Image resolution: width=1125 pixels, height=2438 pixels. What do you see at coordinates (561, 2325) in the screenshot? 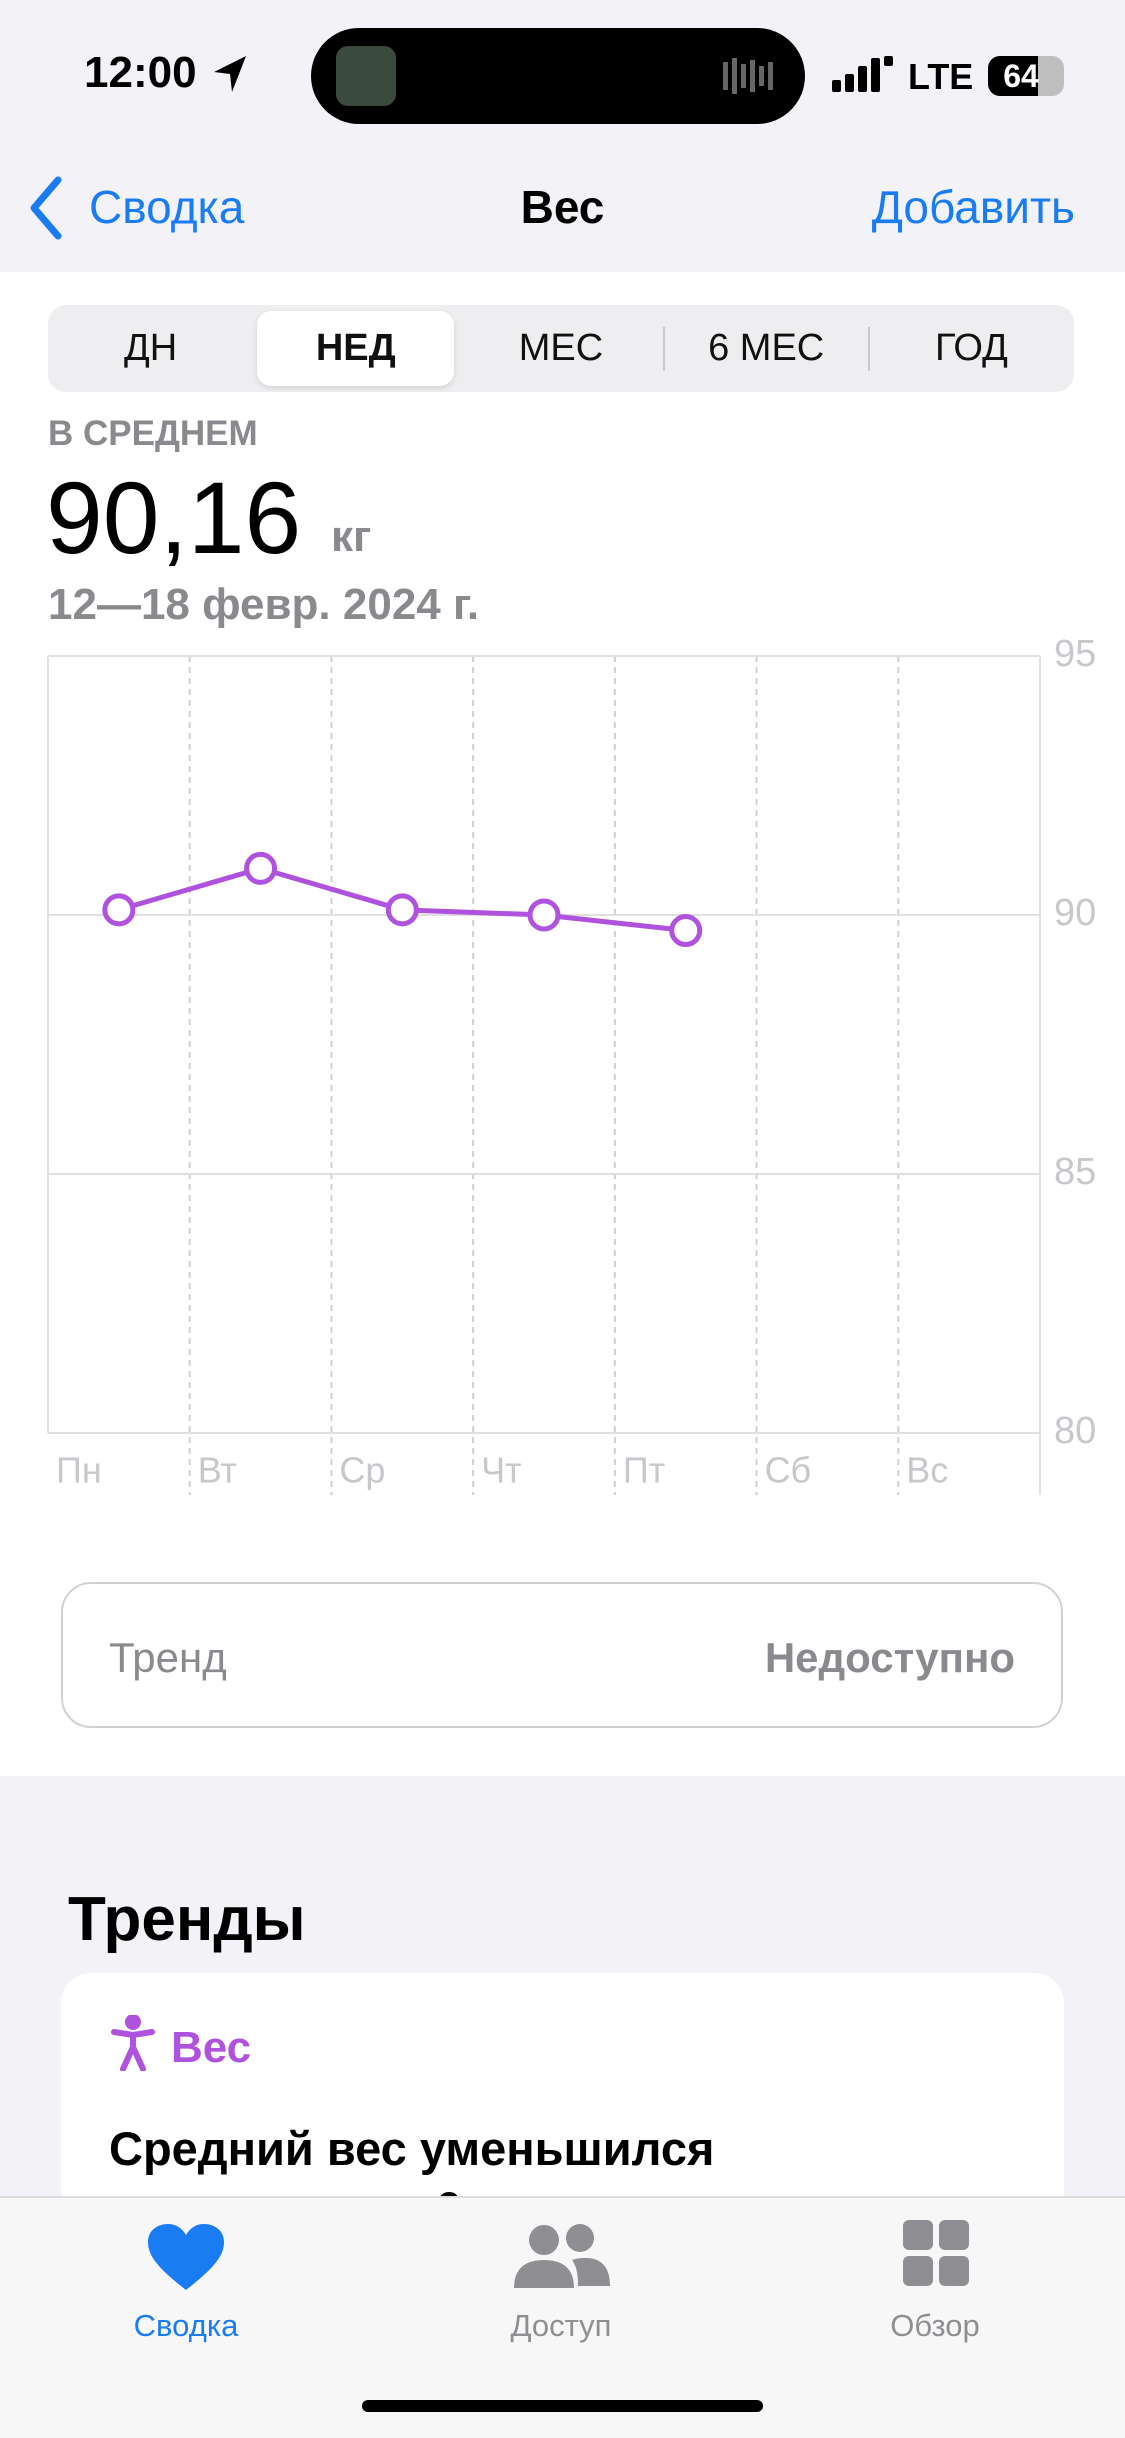
I see `tab-label: Доступ` at bounding box center [561, 2325].